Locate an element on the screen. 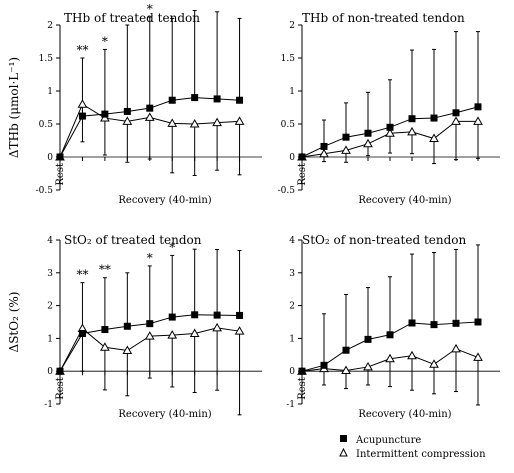 This screenshot has height=473, width=514. y-tick-label: 1.5 is located at coordinates (46, 59).